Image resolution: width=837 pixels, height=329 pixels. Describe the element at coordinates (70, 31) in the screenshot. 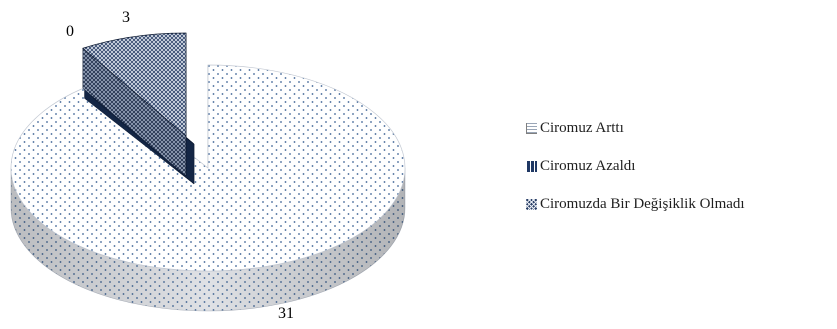

I see `data-label-2: 0` at that location.